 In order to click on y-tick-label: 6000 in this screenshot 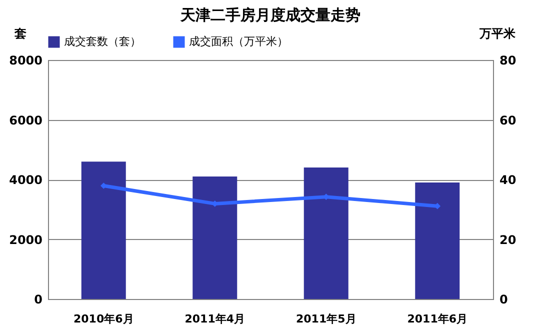, I will do `click(25, 120)`.